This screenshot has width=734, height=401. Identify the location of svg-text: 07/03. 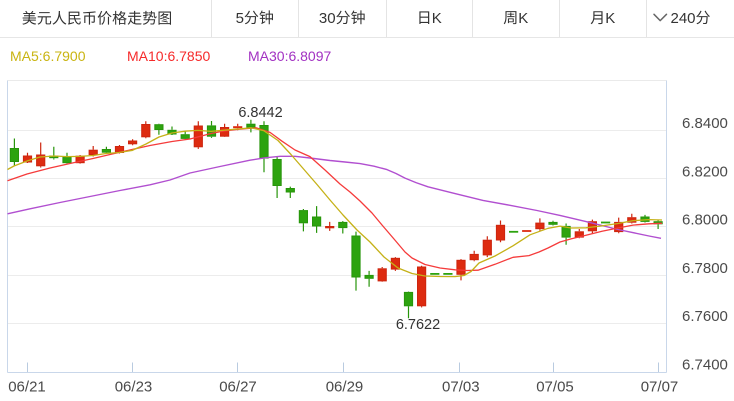
(461, 387).